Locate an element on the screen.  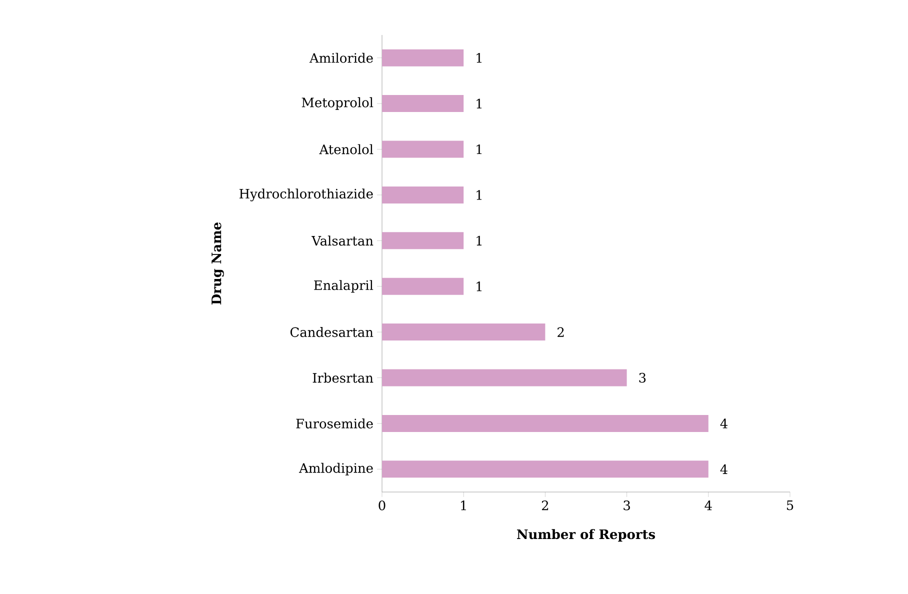
data-label: 3 is located at coordinates (642, 377).